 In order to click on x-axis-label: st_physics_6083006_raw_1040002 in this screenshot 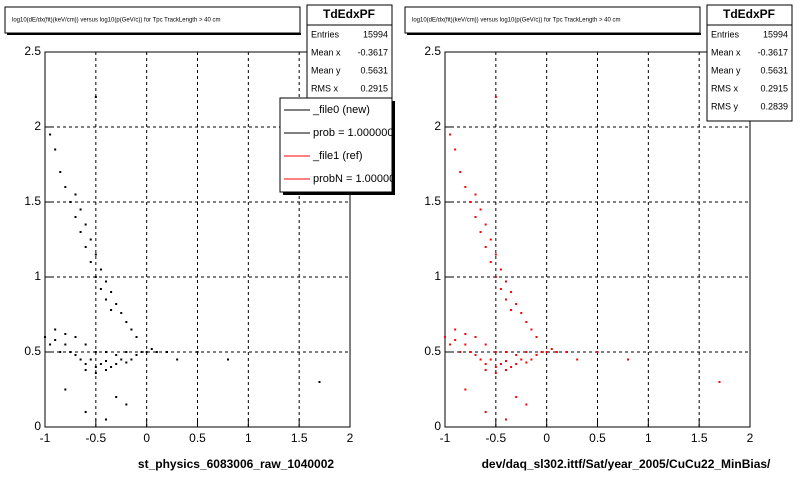, I will do `click(236, 464)`.